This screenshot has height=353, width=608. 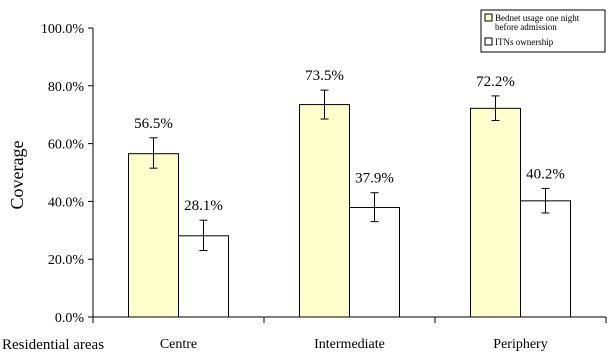 I want to click on y-tick-label: 0.0%, so click(x=70, y=318).